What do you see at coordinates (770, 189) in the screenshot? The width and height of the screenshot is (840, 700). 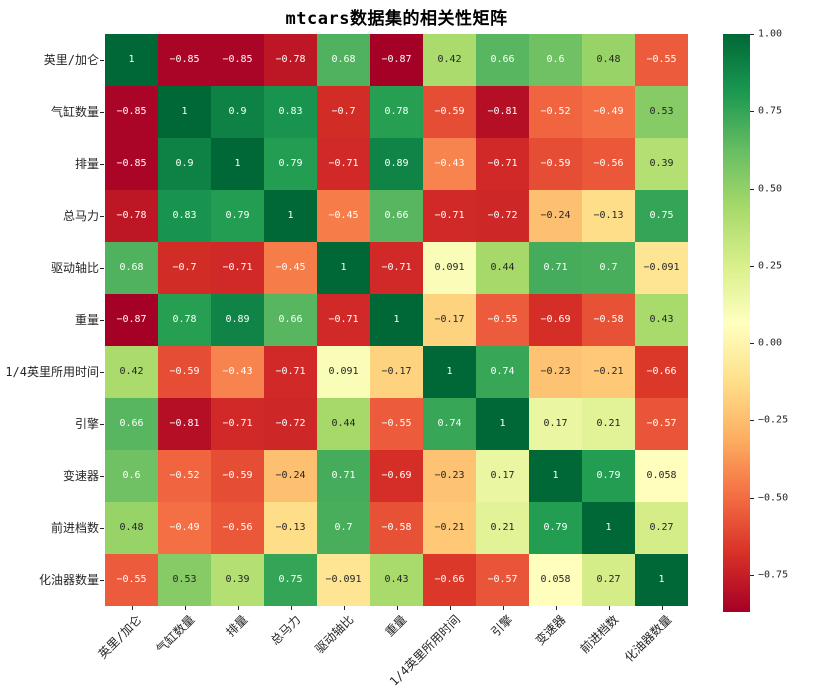 I see `colorbar-tick-label: 0.50` at bounding box center [770, 189].